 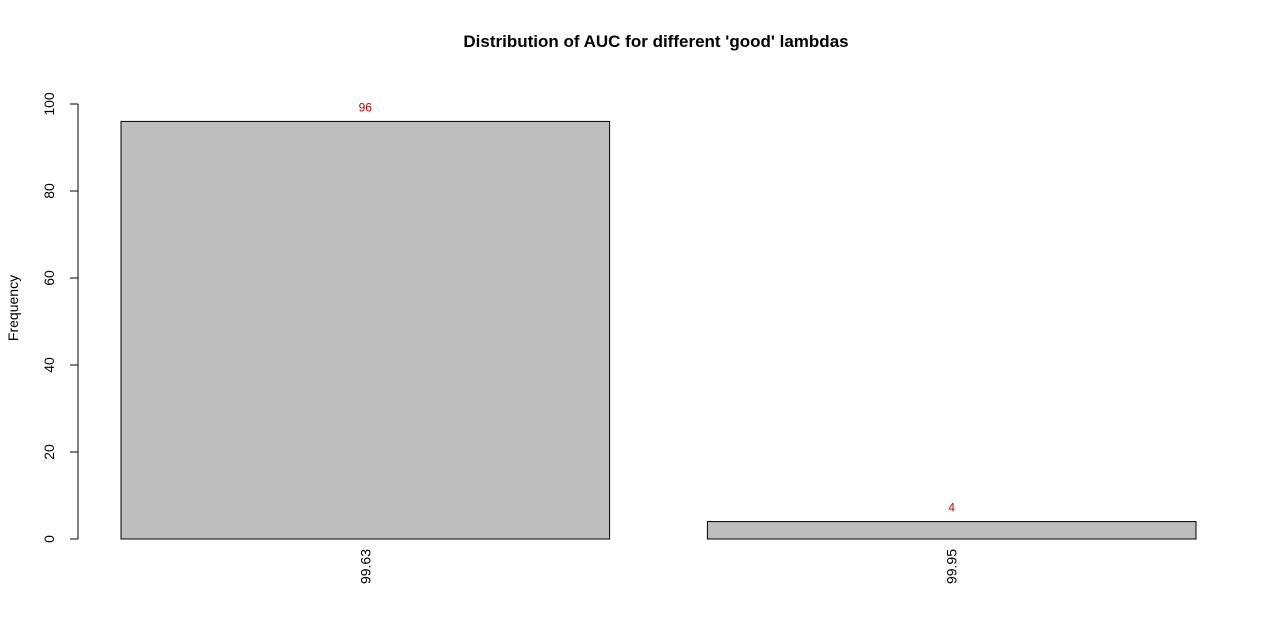 I want to click on y-tick-label: 40, so click(x=49, y=365).